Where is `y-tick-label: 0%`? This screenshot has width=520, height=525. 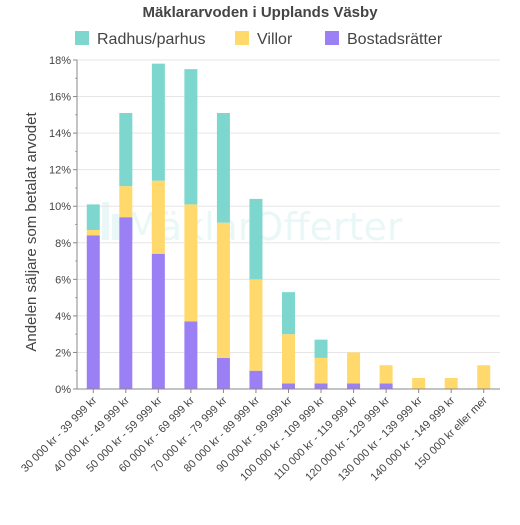 y-tick-label: 0% is located at coordinates (63, 390).